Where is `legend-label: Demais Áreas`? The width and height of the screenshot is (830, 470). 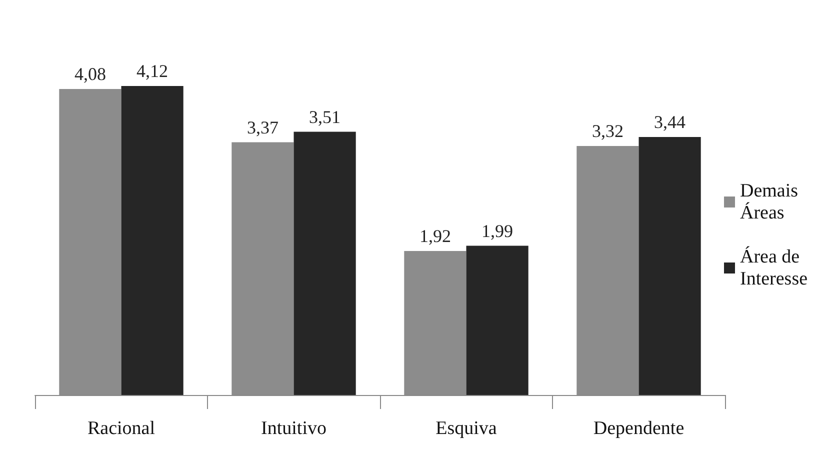 legend-label: Demais Áreas is located at coordinates (771, 202).